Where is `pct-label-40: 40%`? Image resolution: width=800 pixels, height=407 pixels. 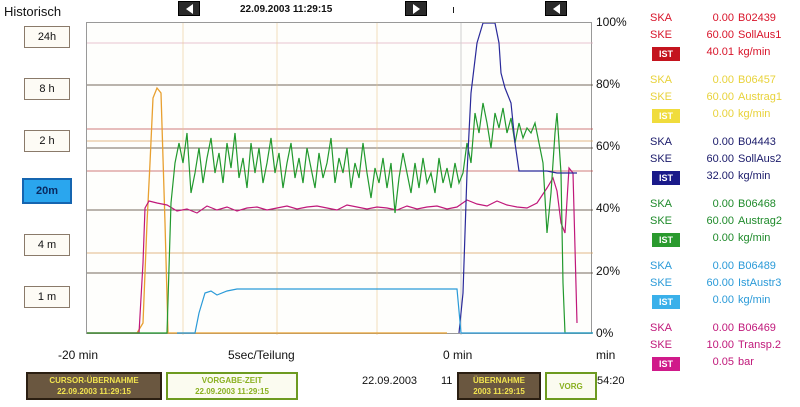 pct-label-40: 40% is located at coordinates (608, 208).